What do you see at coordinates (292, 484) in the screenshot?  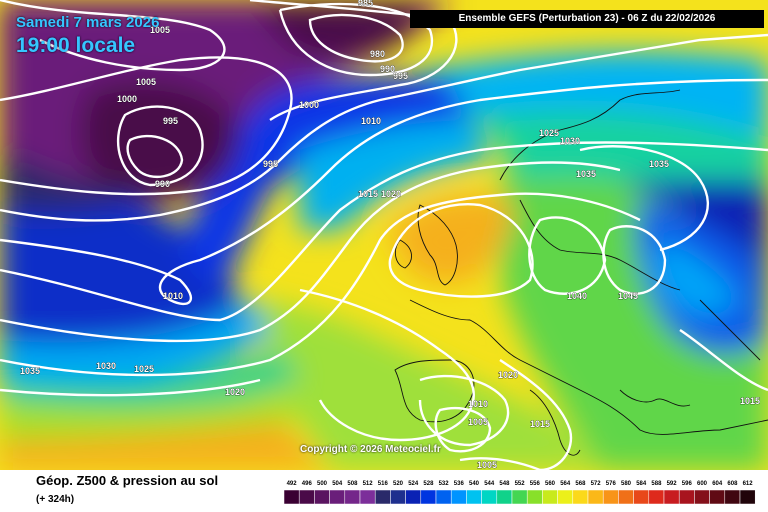 I see `legend-value-label: 492` at bounding box center [292, 484].